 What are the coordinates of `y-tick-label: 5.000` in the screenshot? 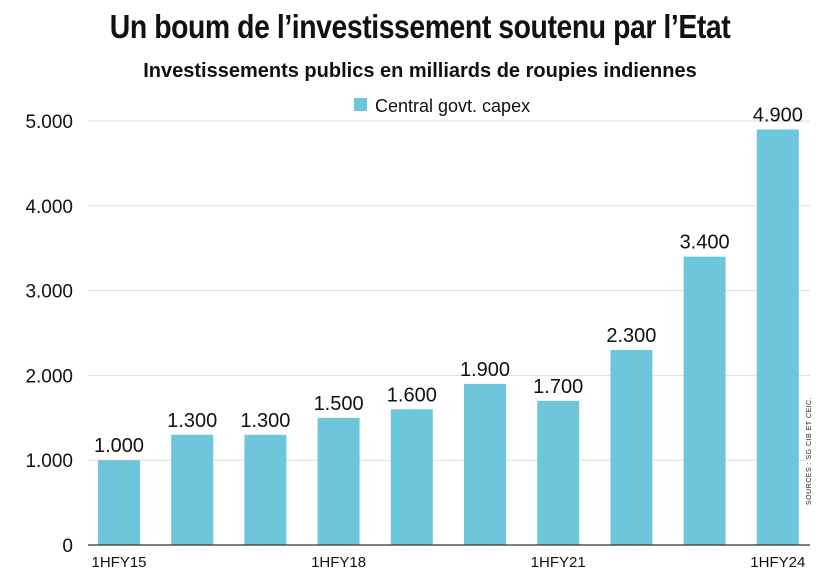 It's located at (49, 122).